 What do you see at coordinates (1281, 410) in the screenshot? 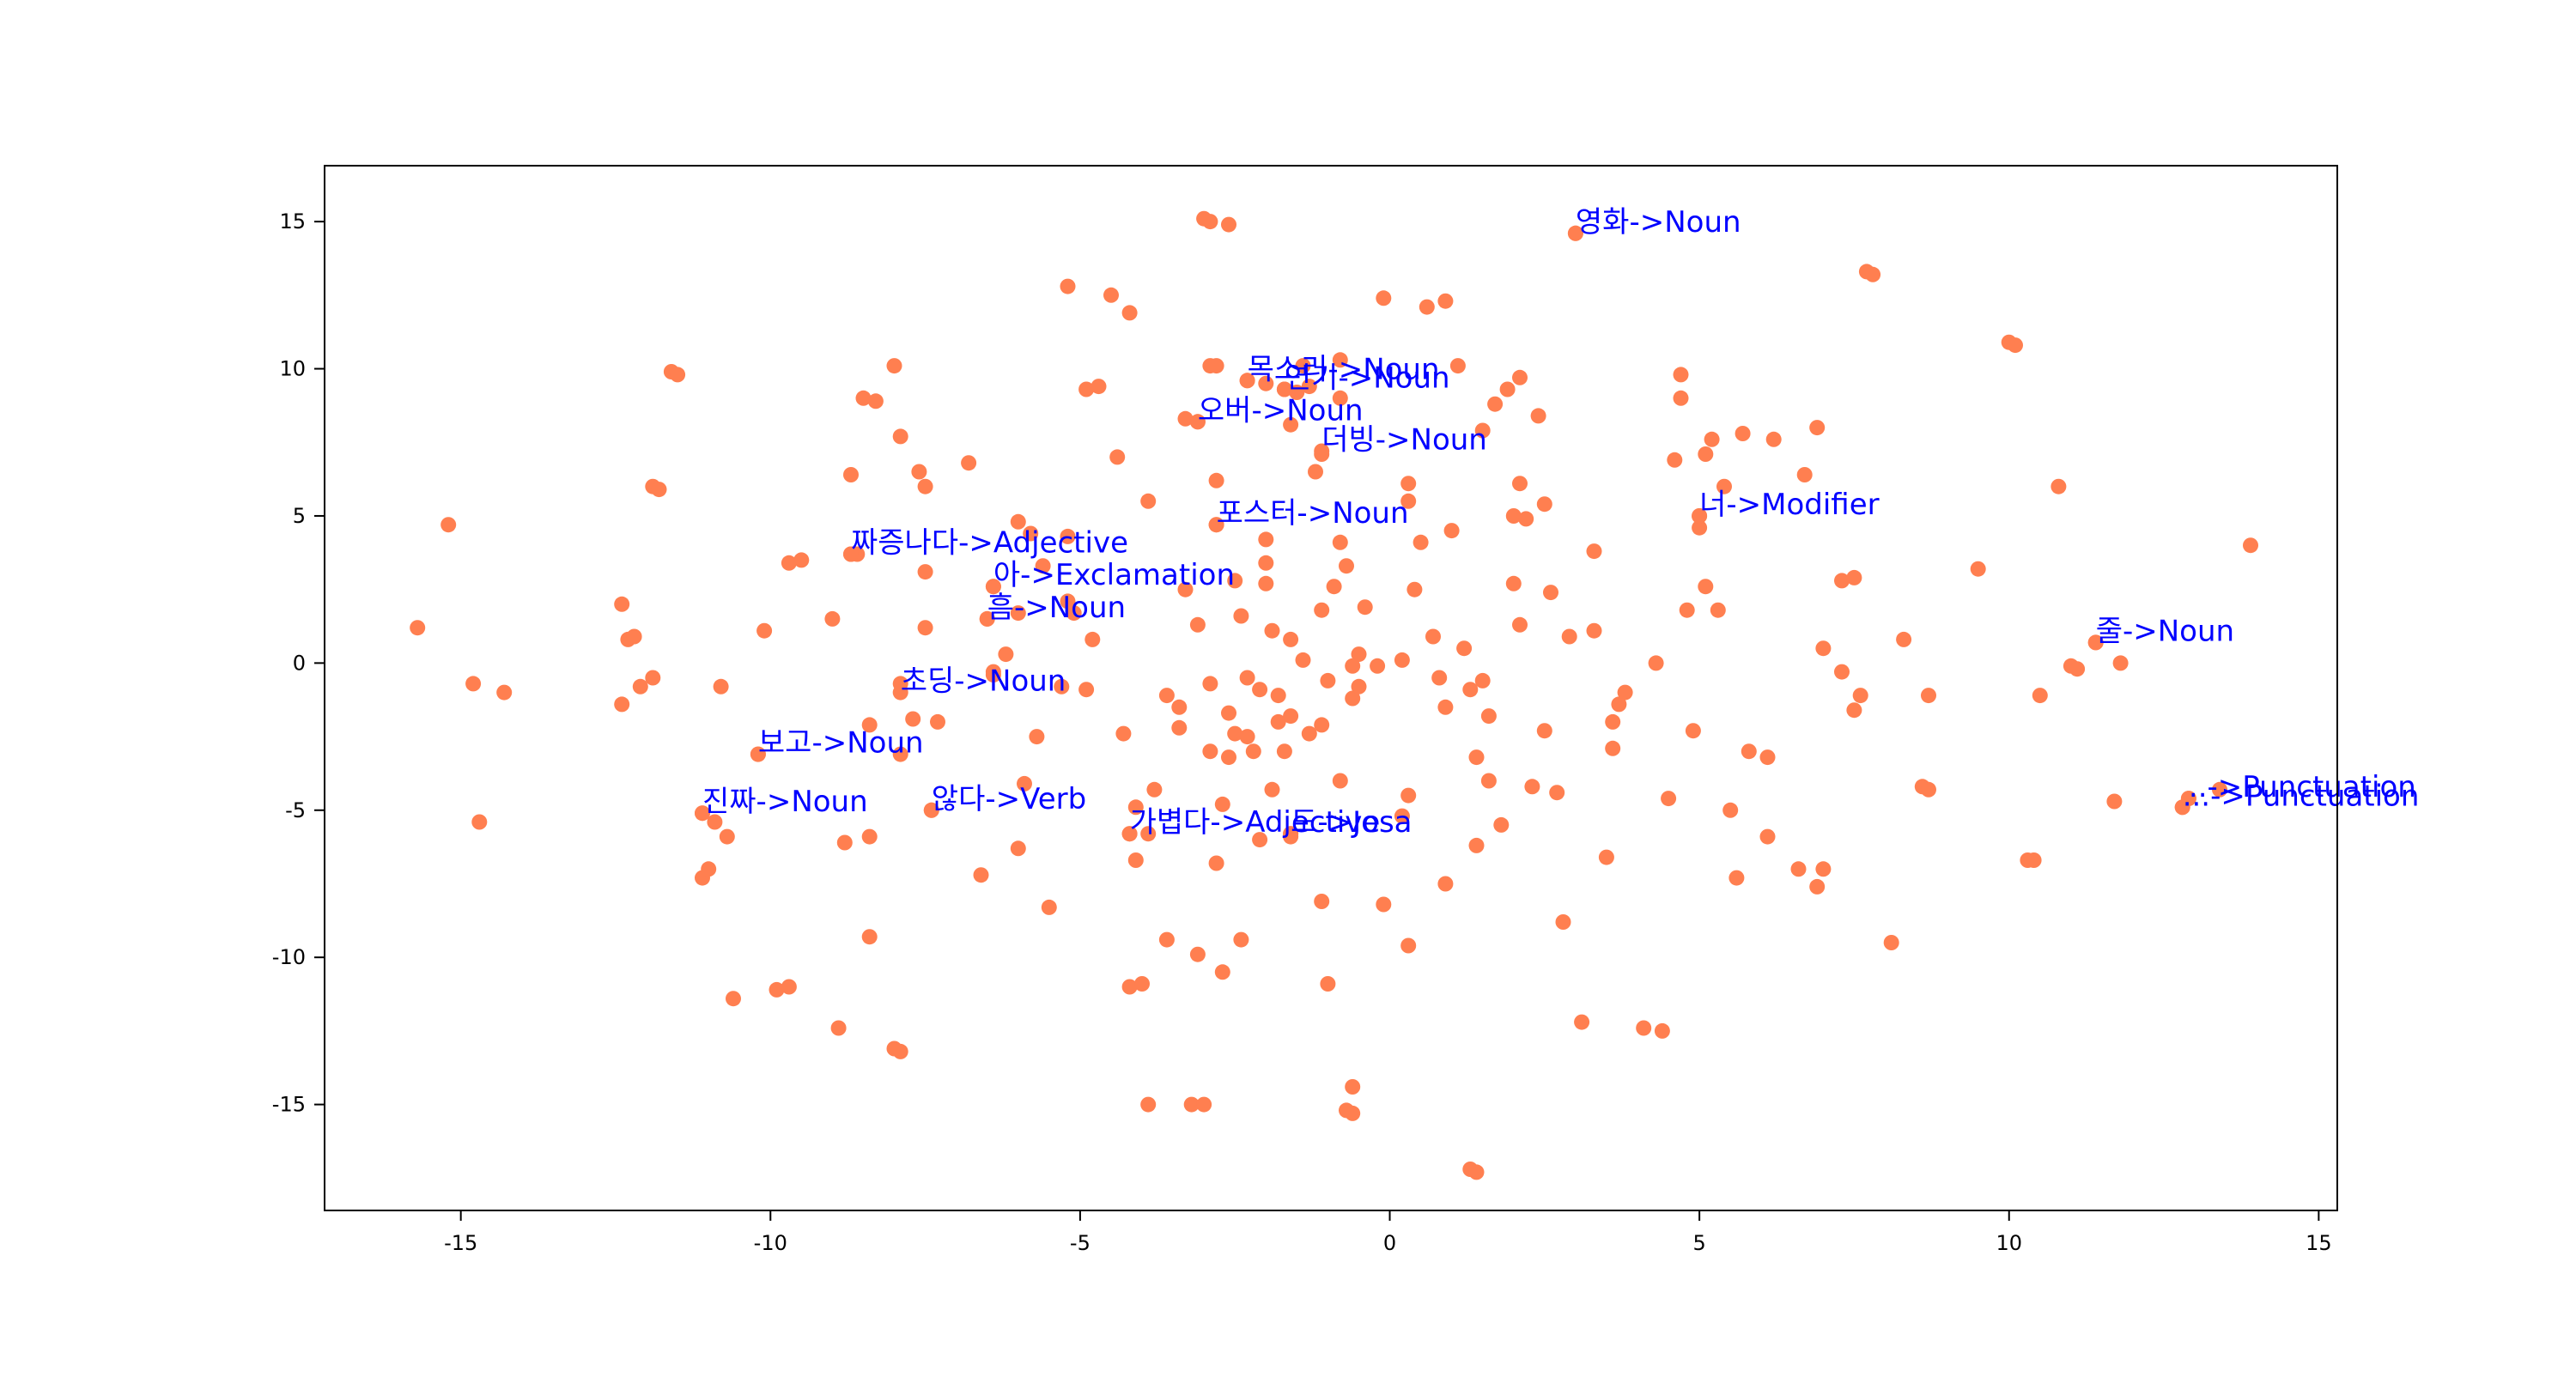
I see `point-label: 오버->Noun` at bounding box center [1281, 410].